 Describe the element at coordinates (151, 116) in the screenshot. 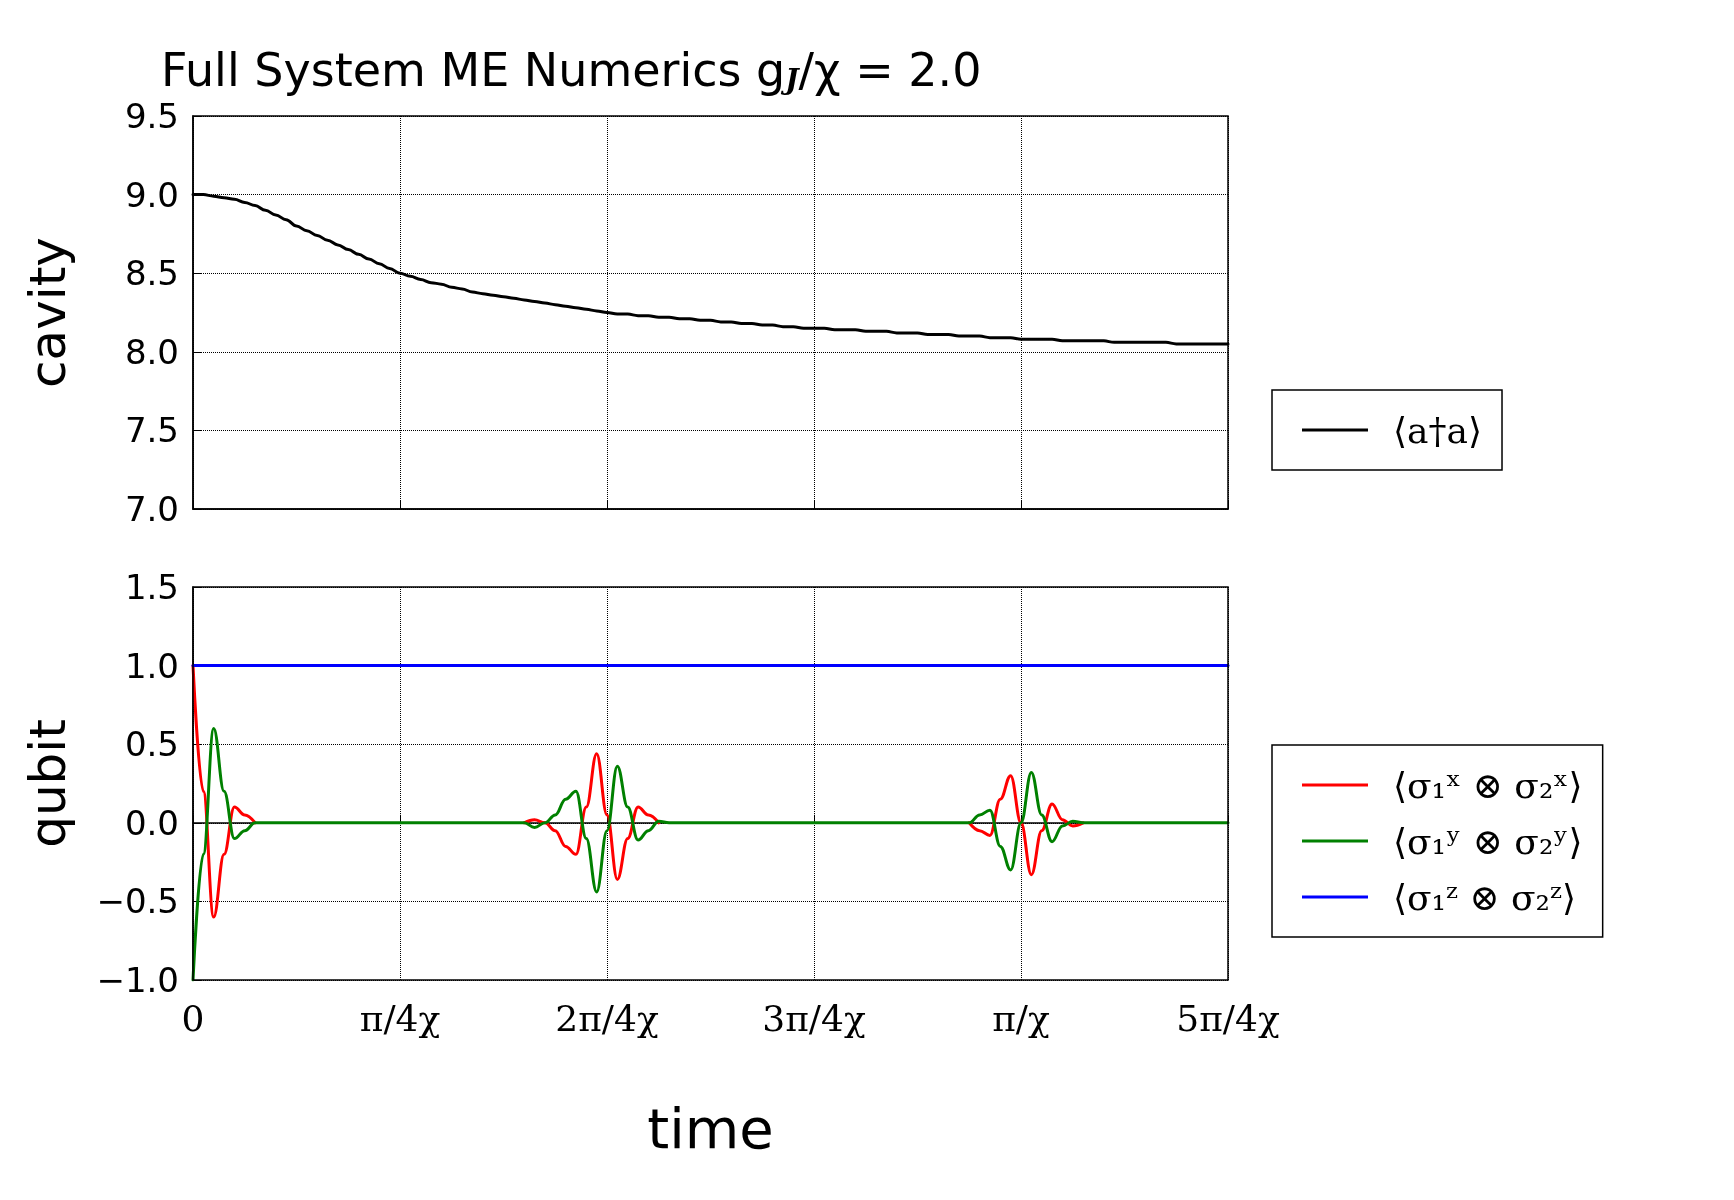

I see `y-tick-label: 9.5` at that location.